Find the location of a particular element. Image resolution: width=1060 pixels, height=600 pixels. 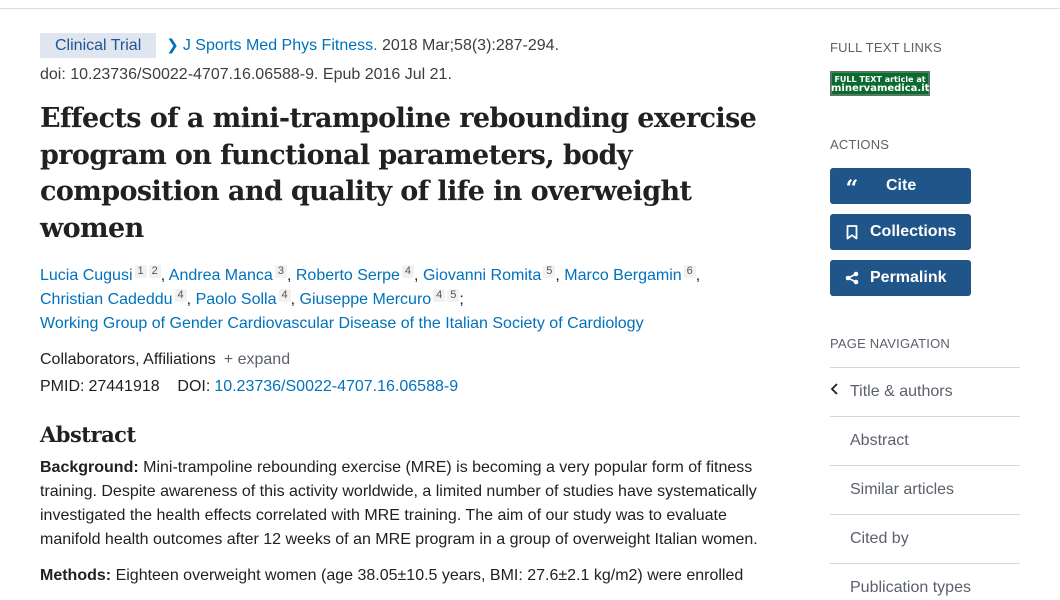

nav-item-publication-types: Publication types is located at coordinates (925, 582).